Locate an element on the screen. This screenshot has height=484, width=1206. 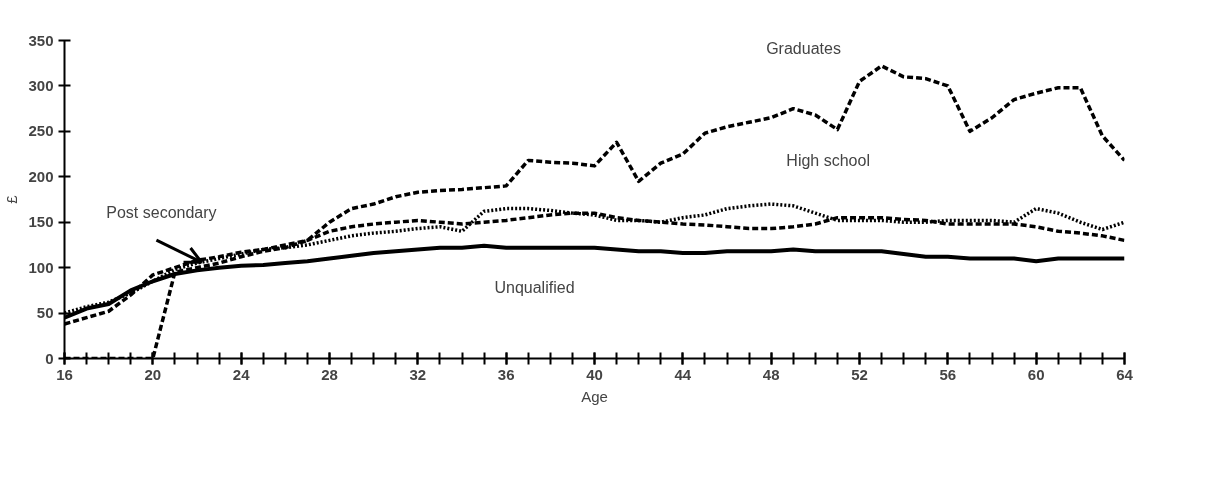
annotation: Unqualified is located at coordinates (534, 288).